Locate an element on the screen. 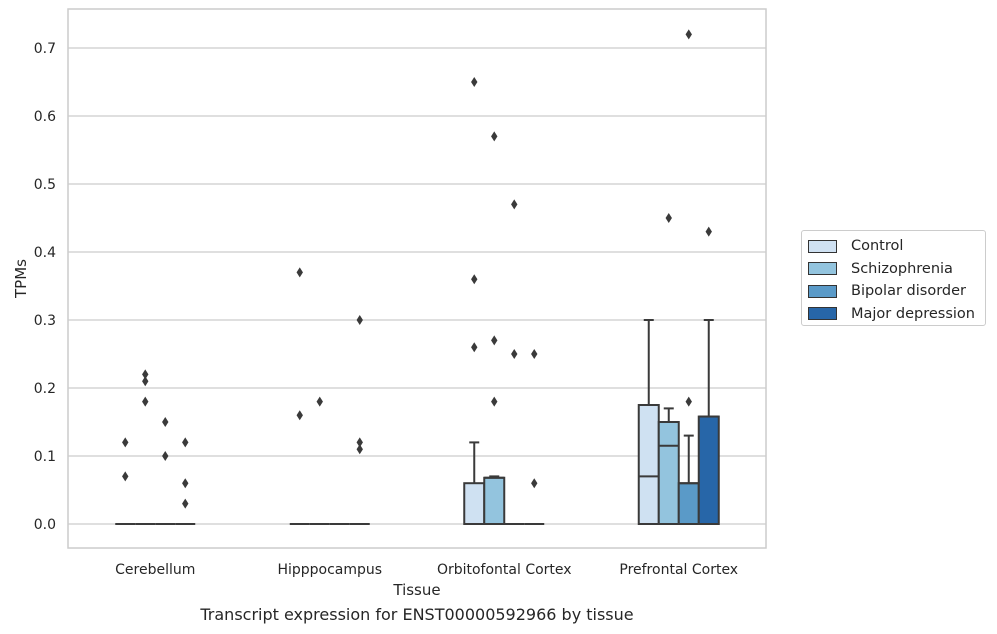 The height and width of the screenshot is (634, 997). y-tick-label: 0.7 is located at coordinates (45, 49).